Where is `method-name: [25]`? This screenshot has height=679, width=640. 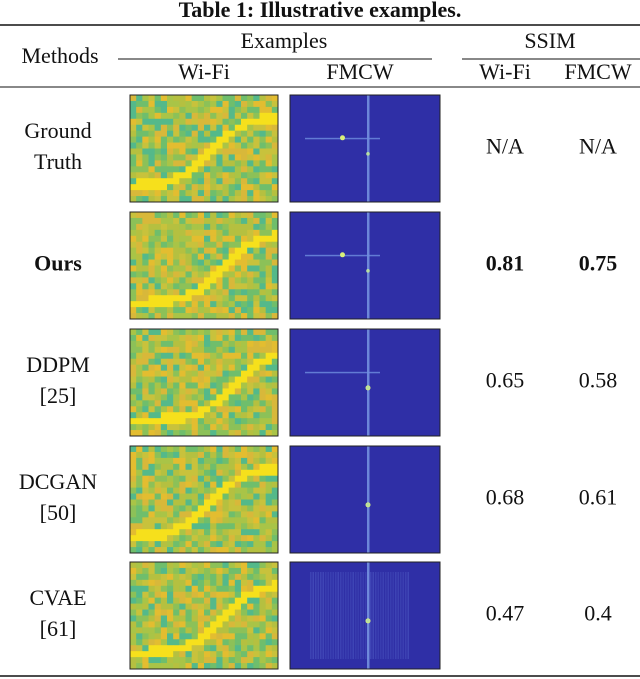
method-name: [25] is located at coordinates (58, 395).